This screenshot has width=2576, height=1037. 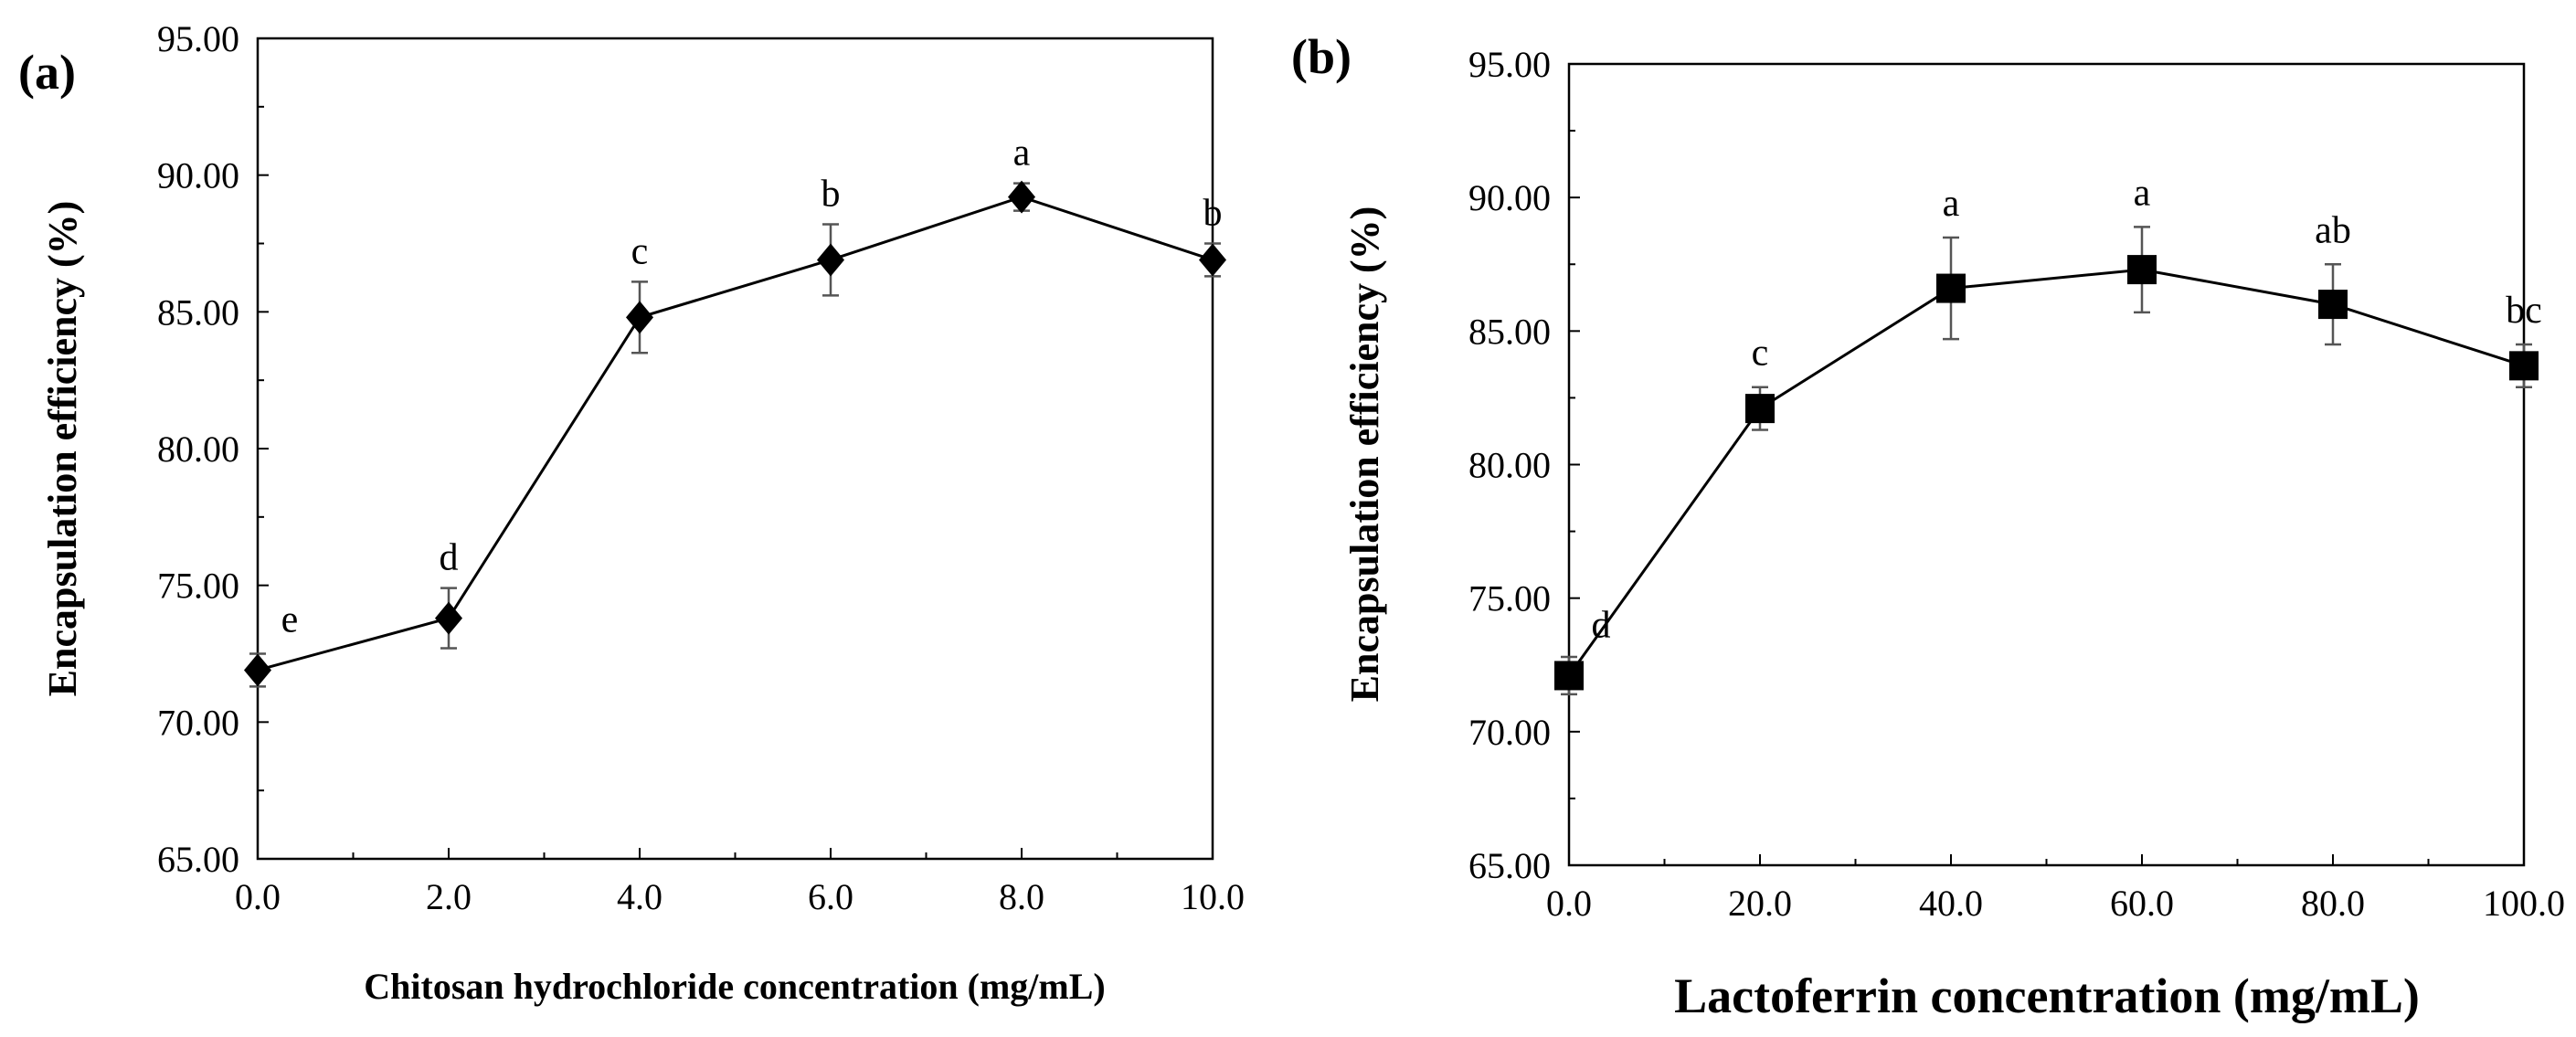 What do you see at coordinates (1021, 896) in the screenshot?
I see `x-tick-label: 8.0` at bounding box center [1021, 896].